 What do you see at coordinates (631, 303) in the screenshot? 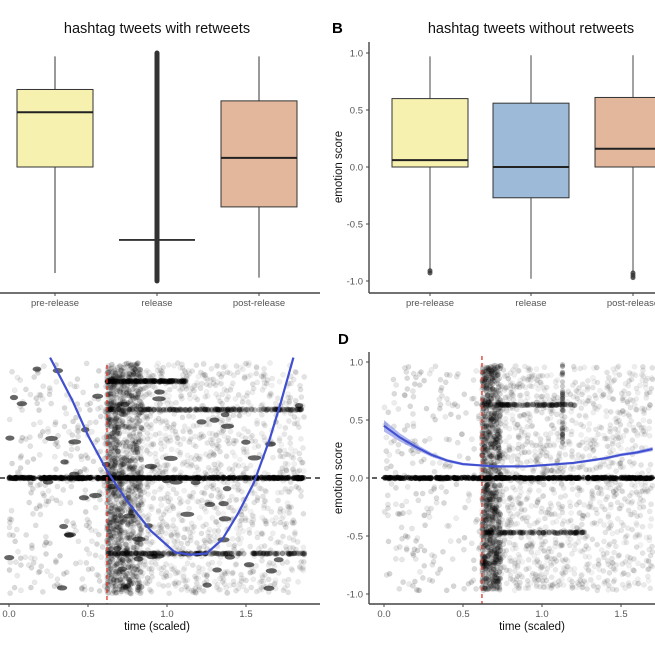
I see `panel-b-x-tick-label: post-release` at bounding box center [631, 303].